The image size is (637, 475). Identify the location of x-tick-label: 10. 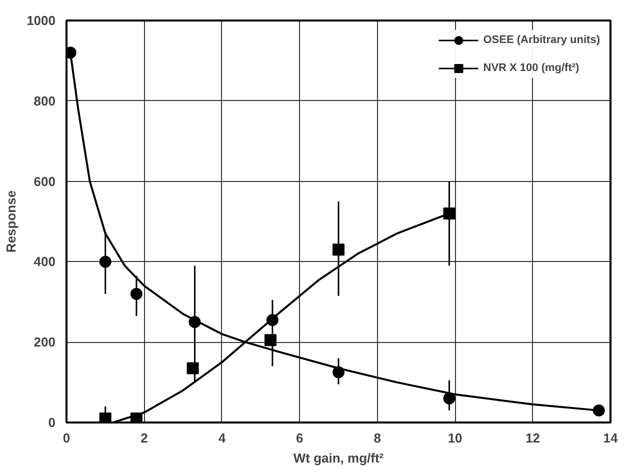
(455, 438).